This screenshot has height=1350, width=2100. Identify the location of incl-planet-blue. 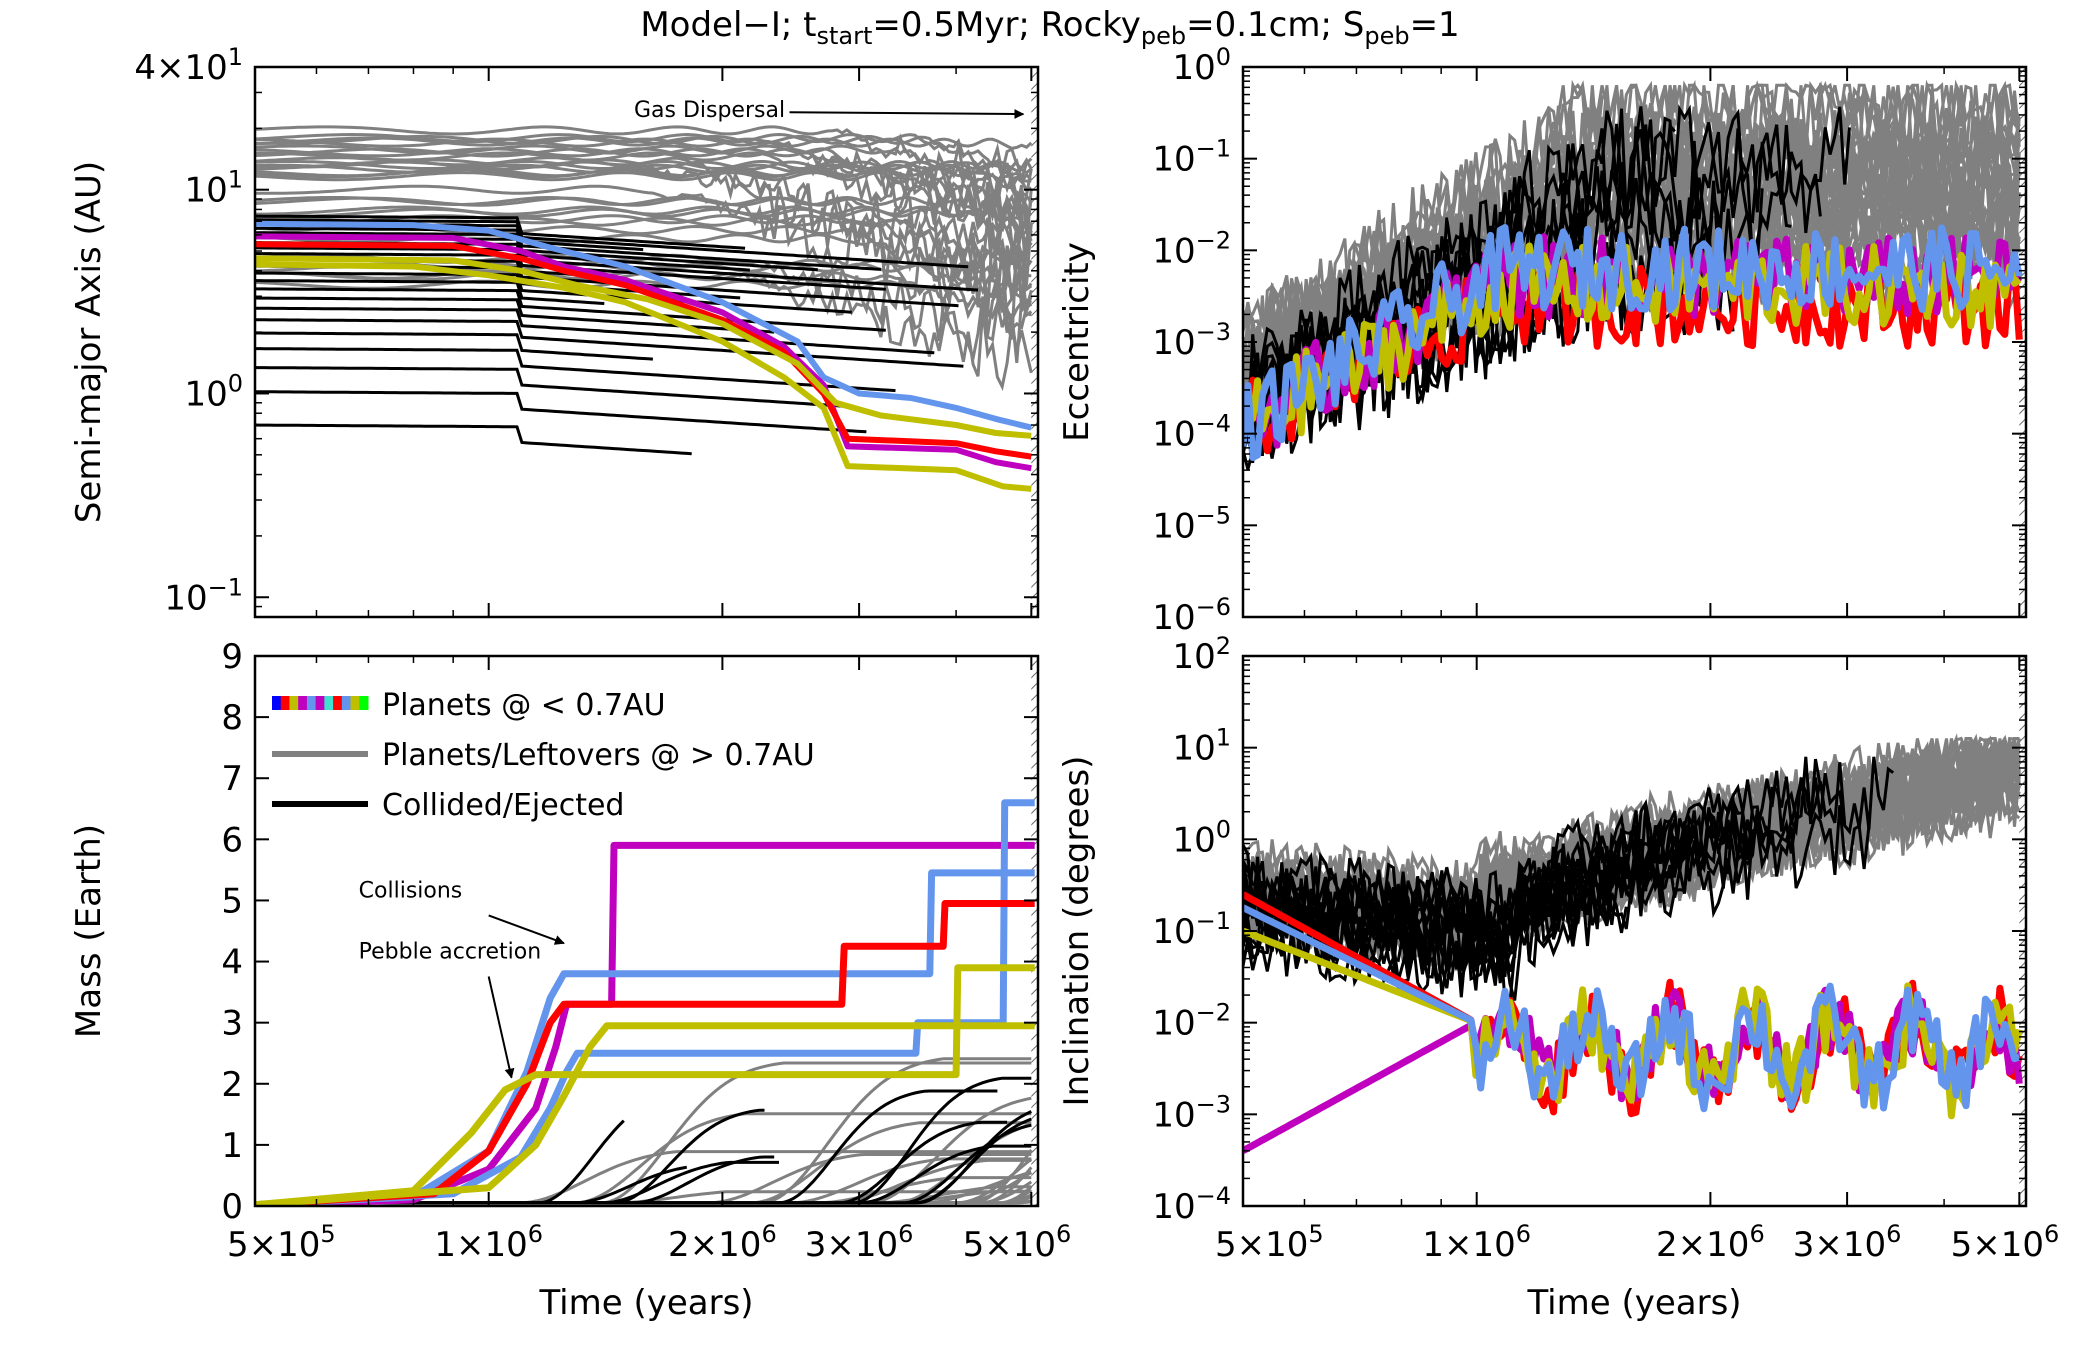
(1632, 1008).